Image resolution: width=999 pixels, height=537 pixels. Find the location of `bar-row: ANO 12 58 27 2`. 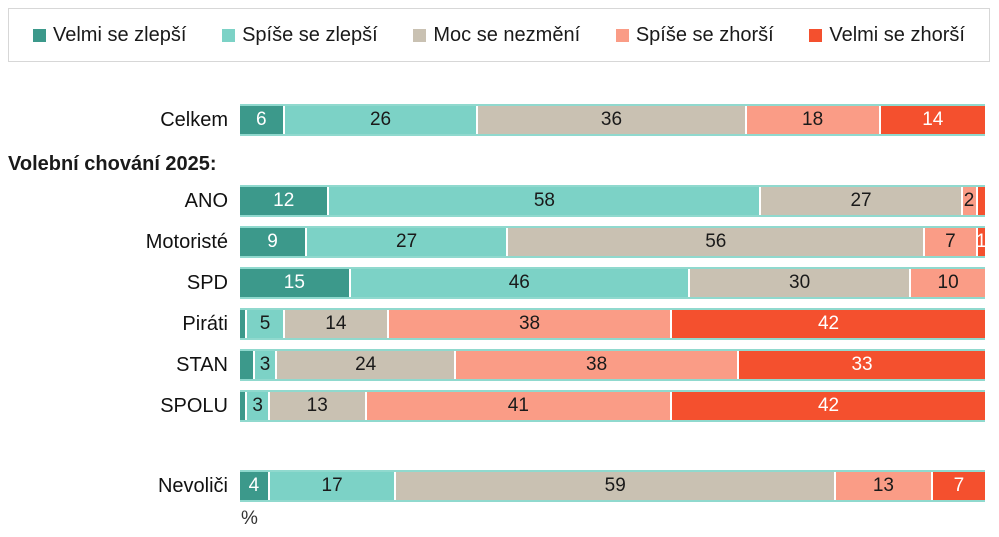

bar-row: ANO 12 58 27 2 is located at coordinates (499, 201).